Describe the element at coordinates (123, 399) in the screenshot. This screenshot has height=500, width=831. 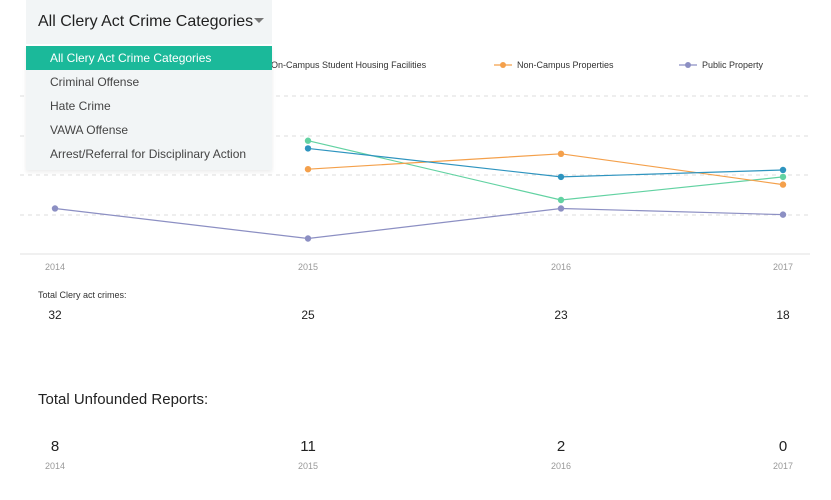
I see `unfounded-reports-title: Total Unfounded Reports:` at that location.